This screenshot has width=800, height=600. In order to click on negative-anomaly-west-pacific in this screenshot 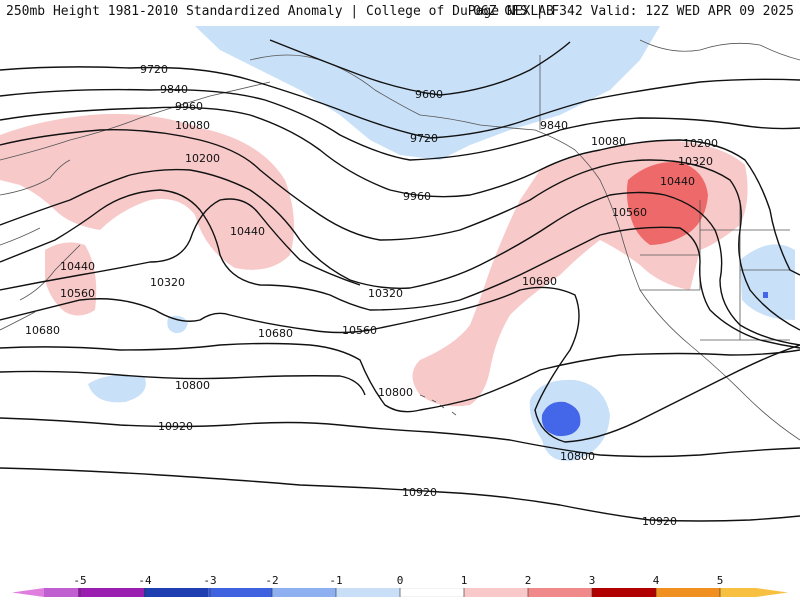, I will do `click(117, 389)`.